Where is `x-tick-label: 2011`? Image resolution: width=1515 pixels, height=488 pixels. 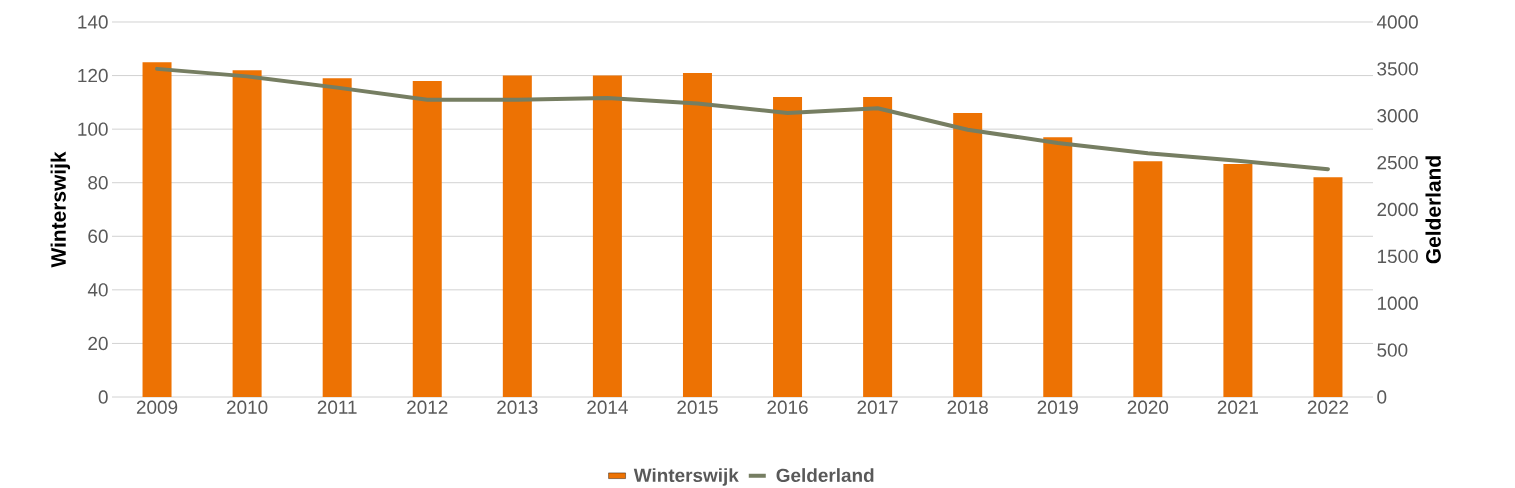 x-tick-label: 2011 is located at coordinates (337, 407).